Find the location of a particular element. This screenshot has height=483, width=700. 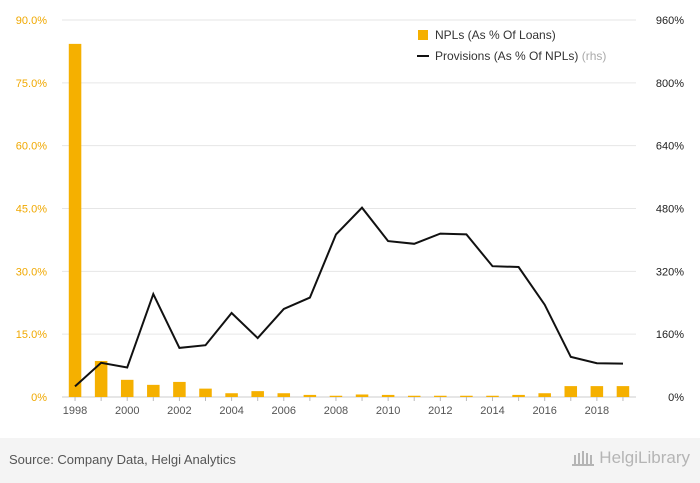

left-tick-label: 30.0% is located at coordinates (31, 272).